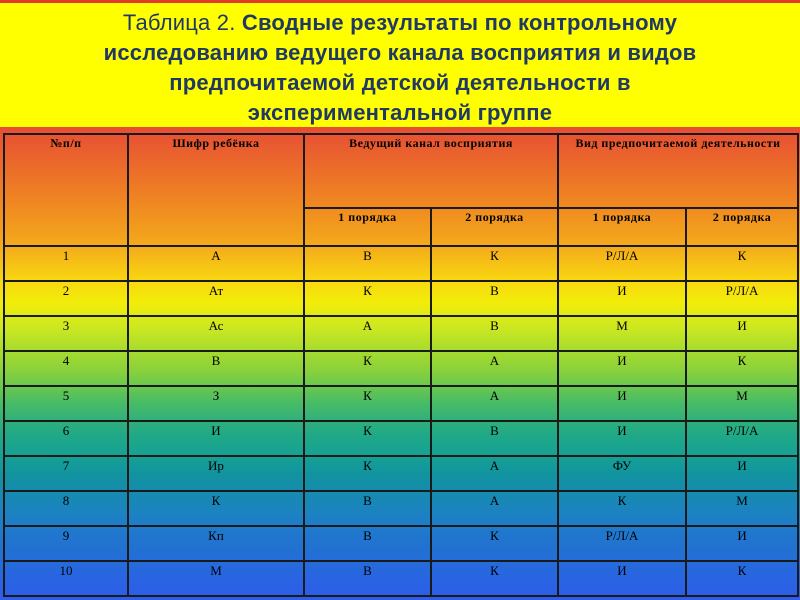 This screenshot has height=600, width=800. What do you see at coordinates (66, 403) in the screenshot?
I see `row-number-cell: 5` at bounding box center [66, 403].